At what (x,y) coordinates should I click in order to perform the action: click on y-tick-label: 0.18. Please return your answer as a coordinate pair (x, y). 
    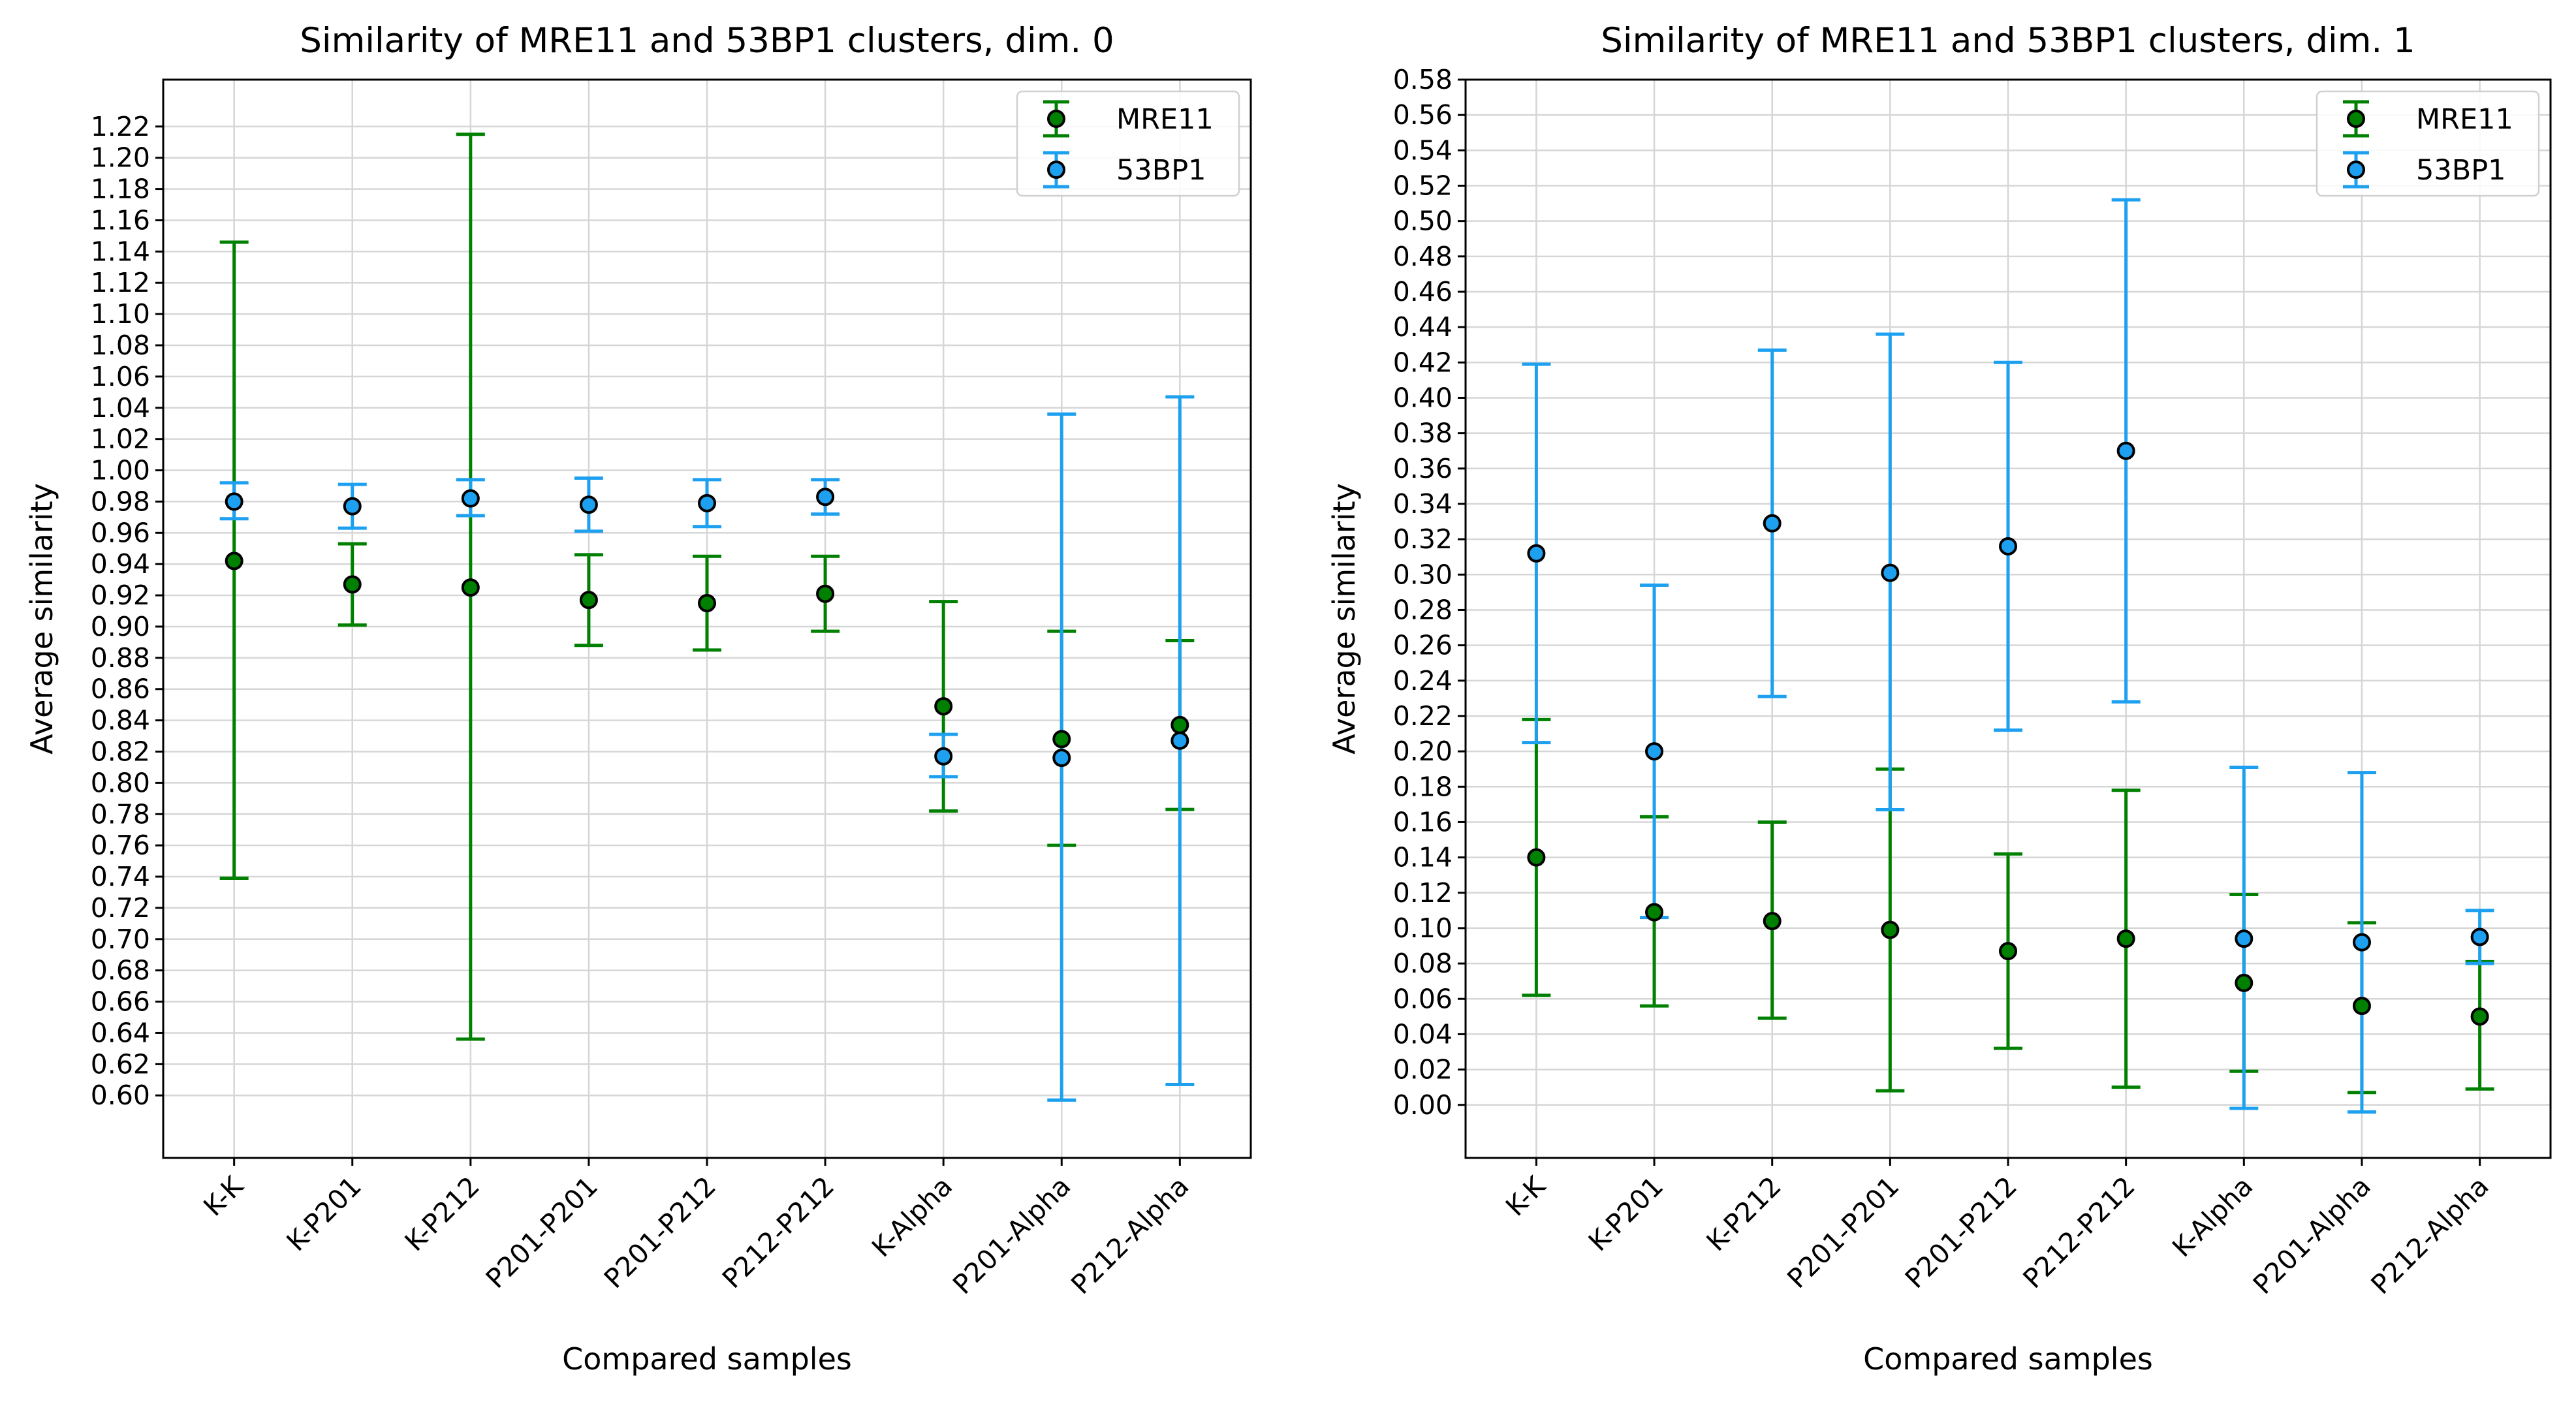
    Looking at the image, I should click on (1423, 787).